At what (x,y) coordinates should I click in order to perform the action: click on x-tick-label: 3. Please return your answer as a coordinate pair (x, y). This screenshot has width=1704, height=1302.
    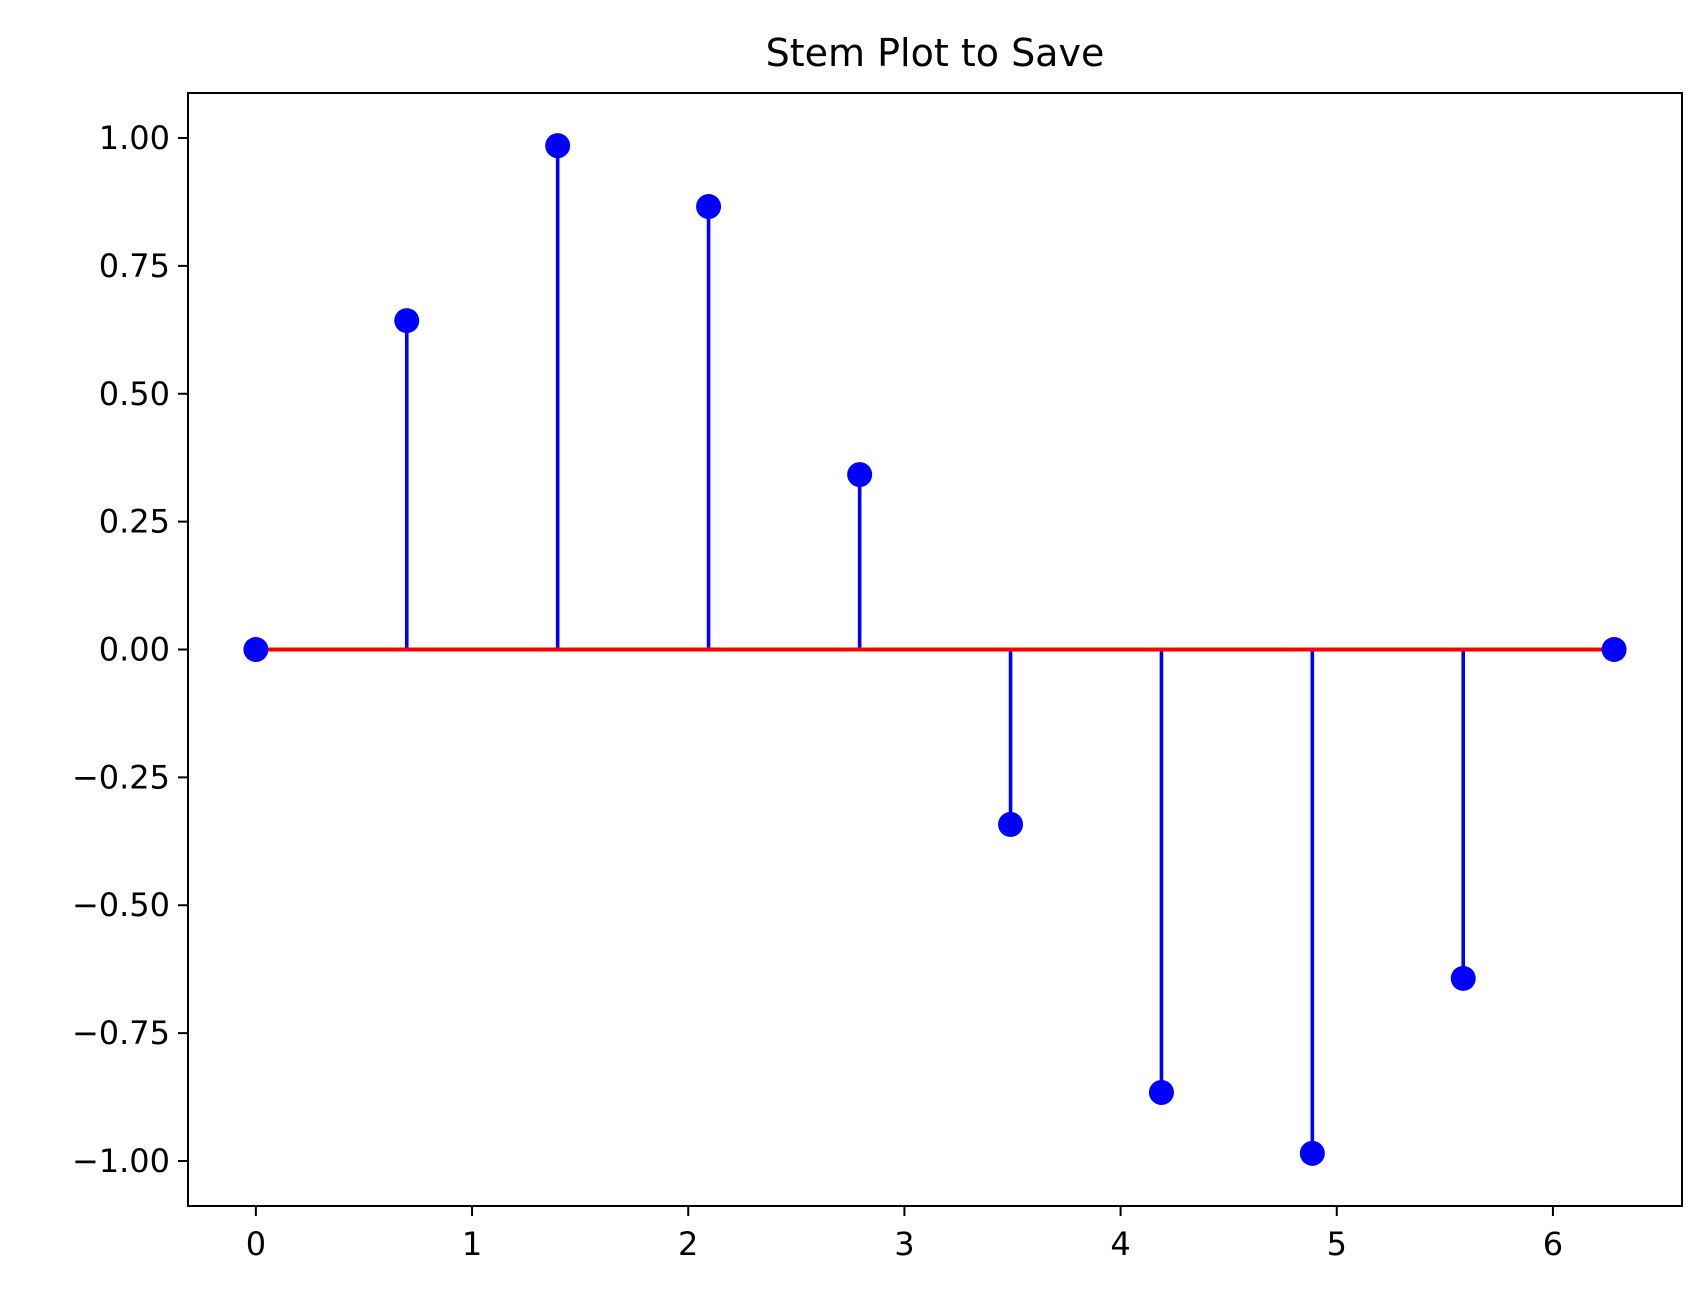
    Looking at the image, I should click on (904, 1244).